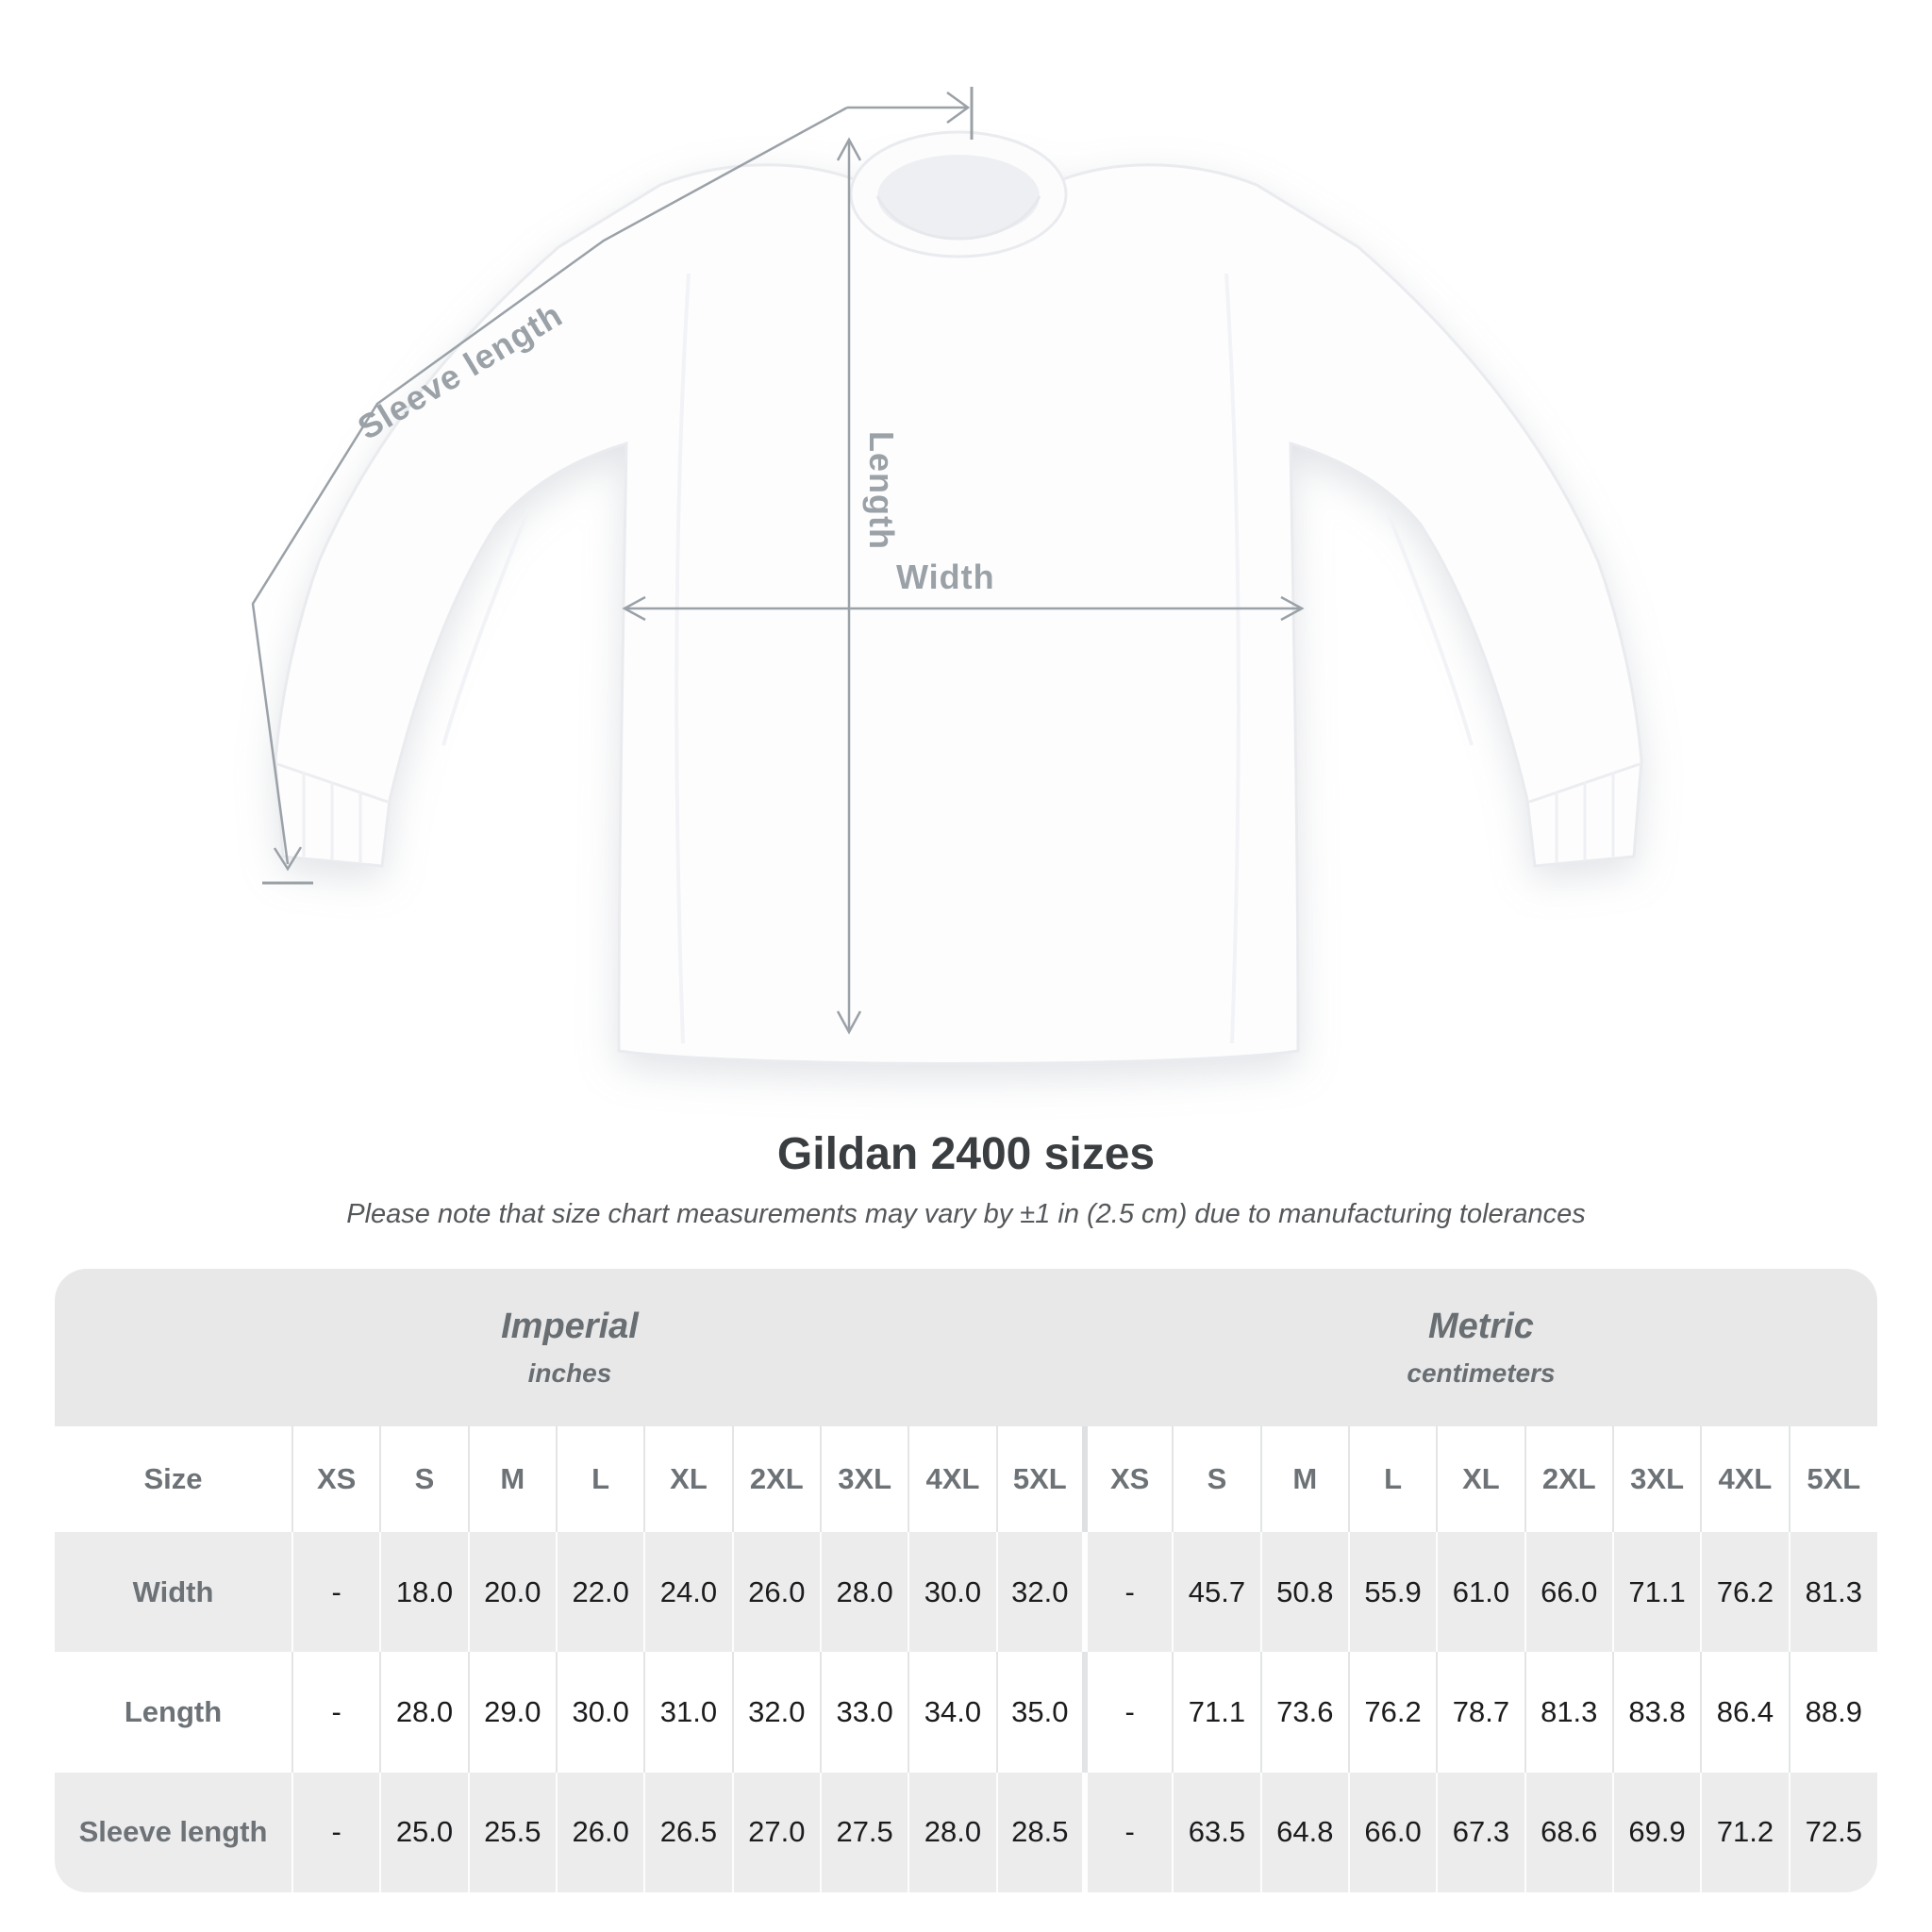  What do you see at coordinates (1569, 1478) in the screenshot?
I see `size-header-metric-2xl: 2XL` at bounding box center [1569, 1478].